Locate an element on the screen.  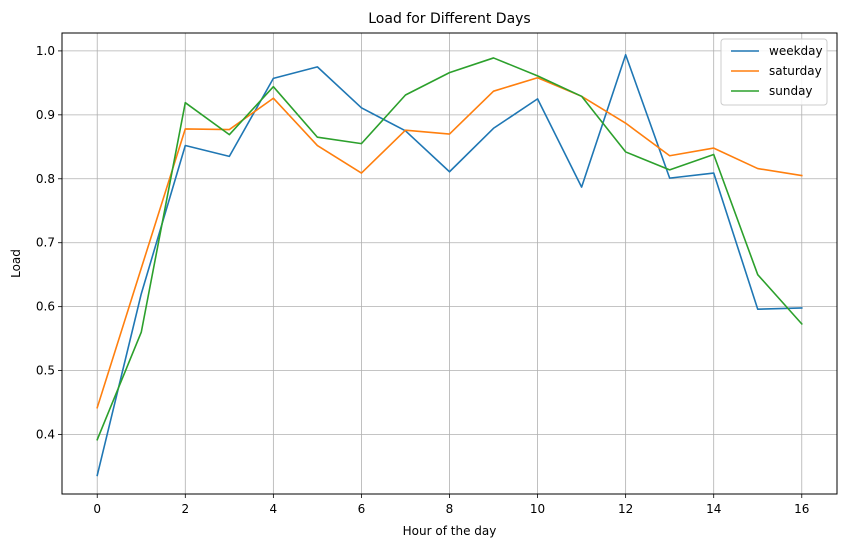
x-tick-label: 10 is located at coordinates (537, 509).